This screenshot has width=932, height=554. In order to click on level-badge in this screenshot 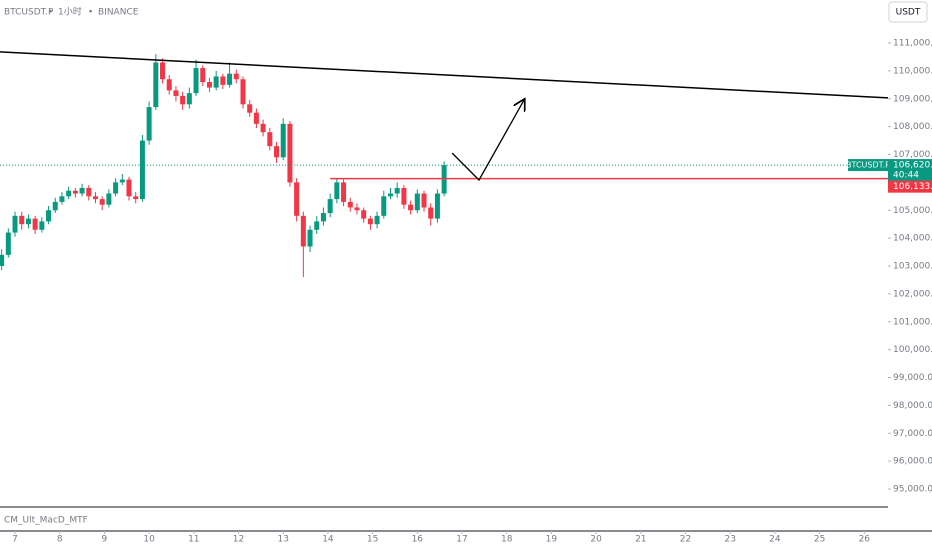, I will do `click(910, 186)`.